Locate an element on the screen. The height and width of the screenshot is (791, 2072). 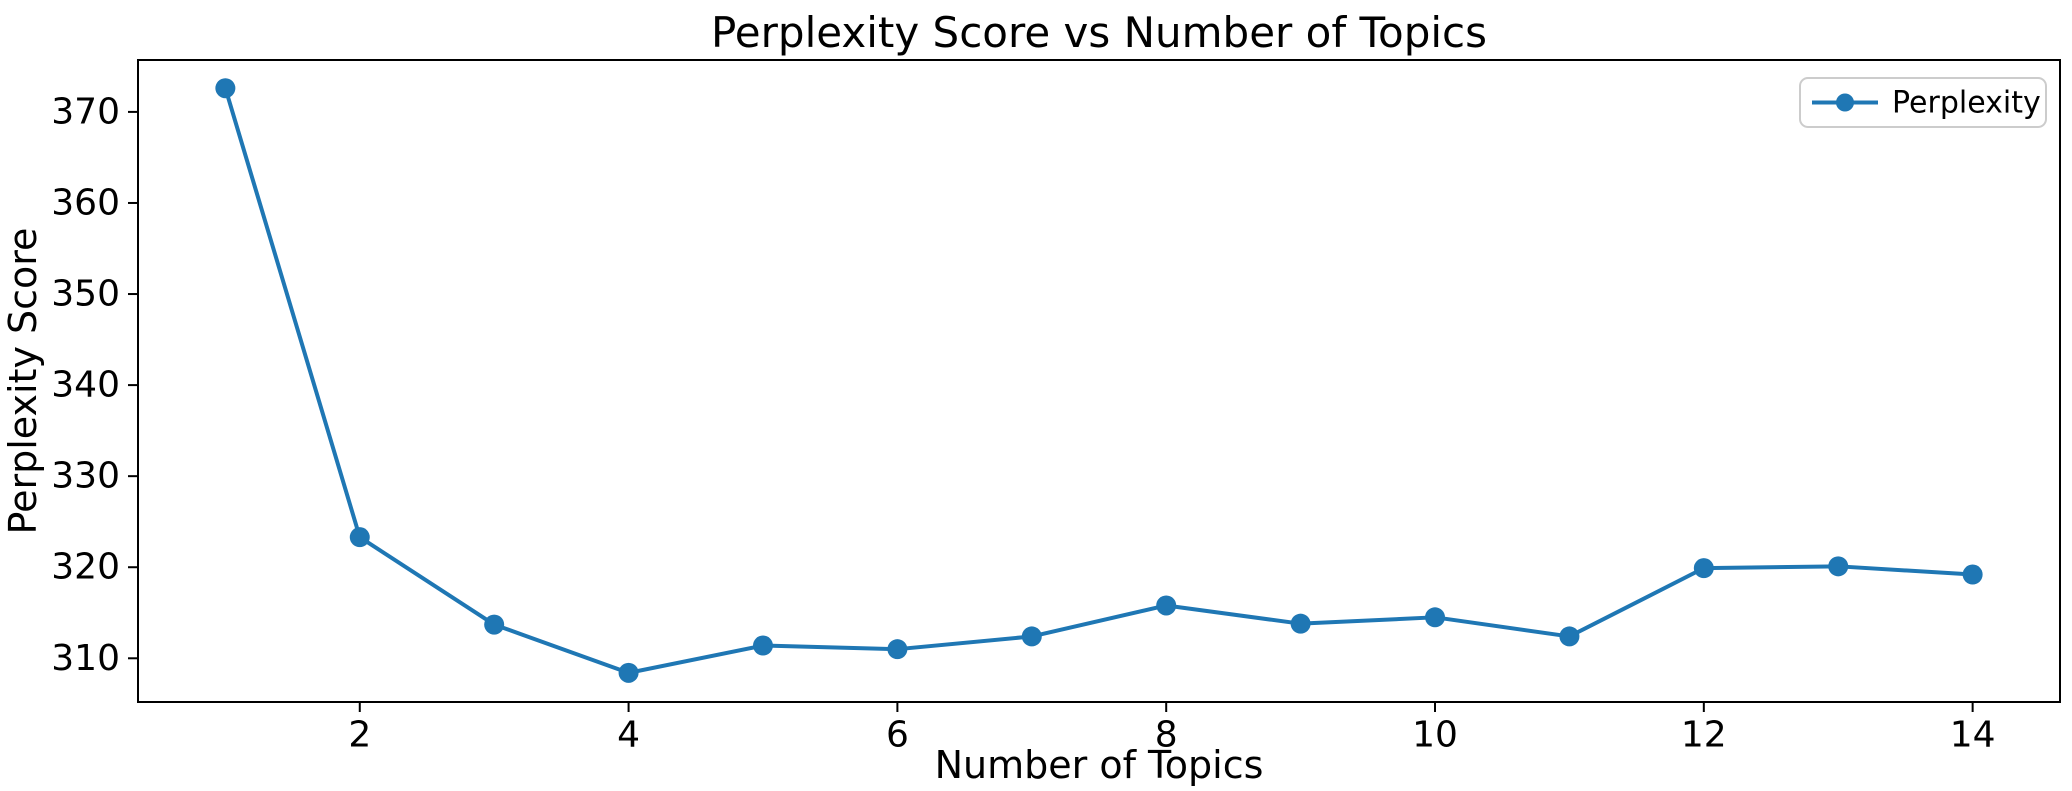
x-axis-ticks: 2 4 6 8 10 12 14 is located at coordinates (1172, 729).